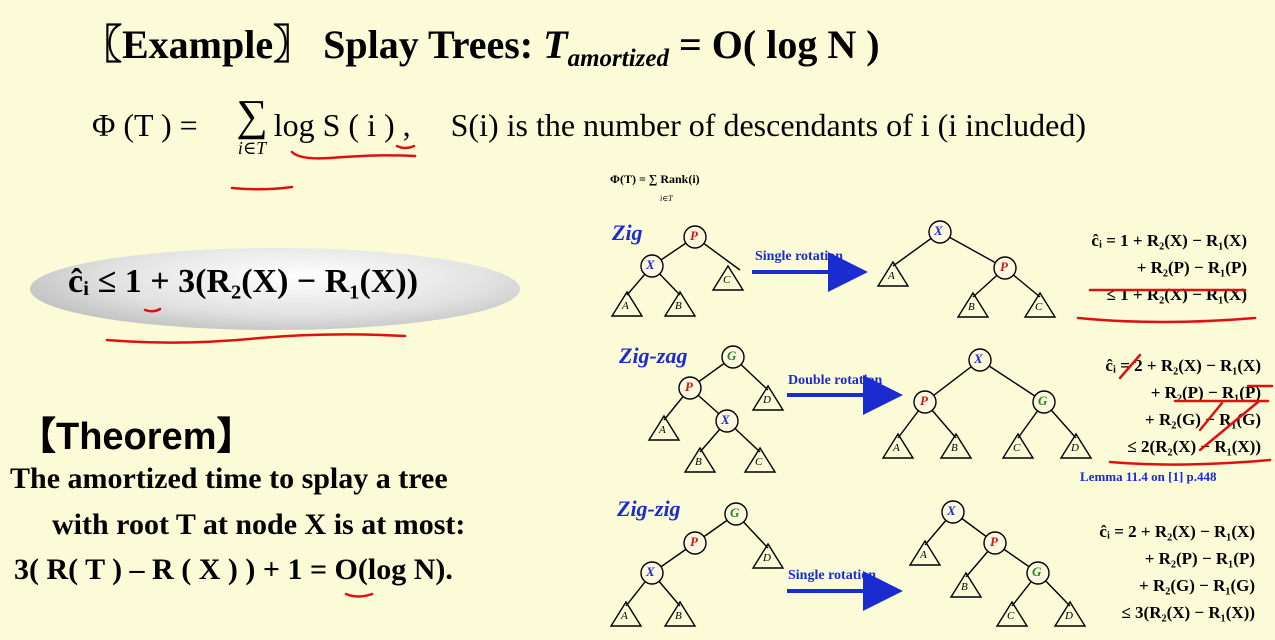 This screenshot has height=640, width=1275. Describe the element at coordinates (732, 355) in the screenshot. I see `zigzag-before-node-g: G` at that location.